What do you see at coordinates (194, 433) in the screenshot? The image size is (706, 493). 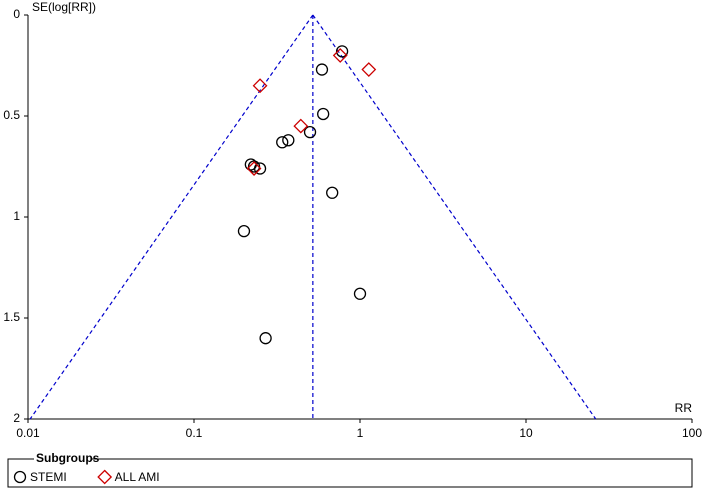 I see `x-tick-label: 0.1` at bounding box center [194, 433].